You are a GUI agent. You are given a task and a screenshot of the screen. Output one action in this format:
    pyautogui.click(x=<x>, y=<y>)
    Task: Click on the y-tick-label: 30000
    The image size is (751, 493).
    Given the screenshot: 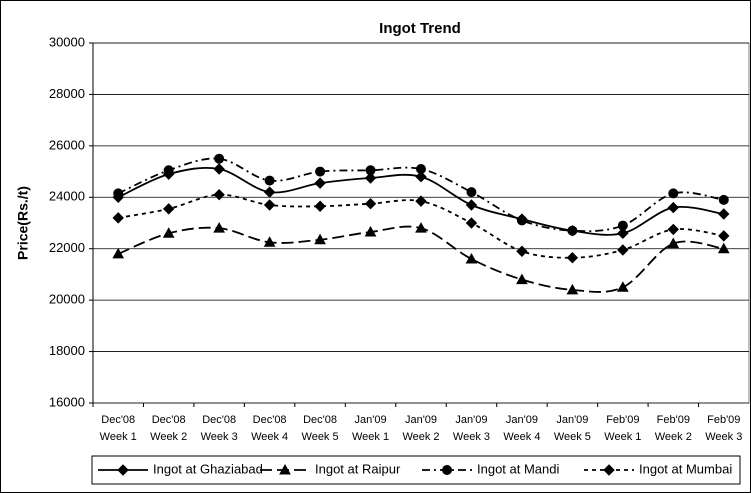 What is the action you would take?
    pyautogui.click(x=67, y=41)
    